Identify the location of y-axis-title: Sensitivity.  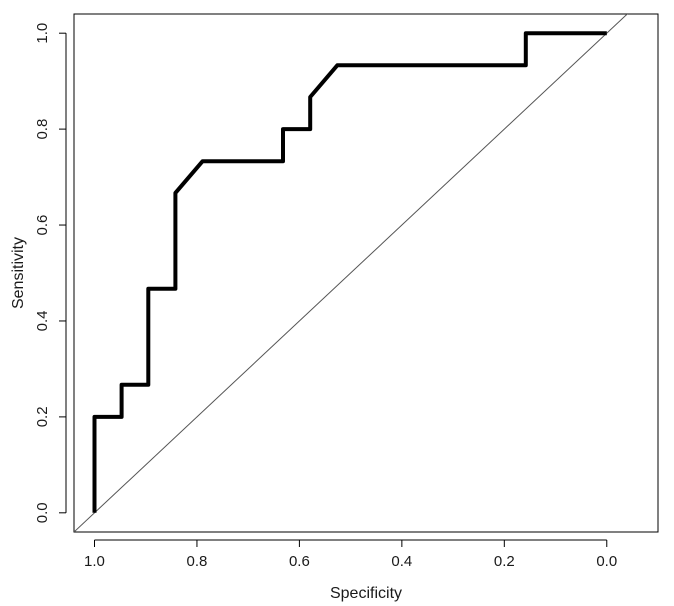
(18, 273).